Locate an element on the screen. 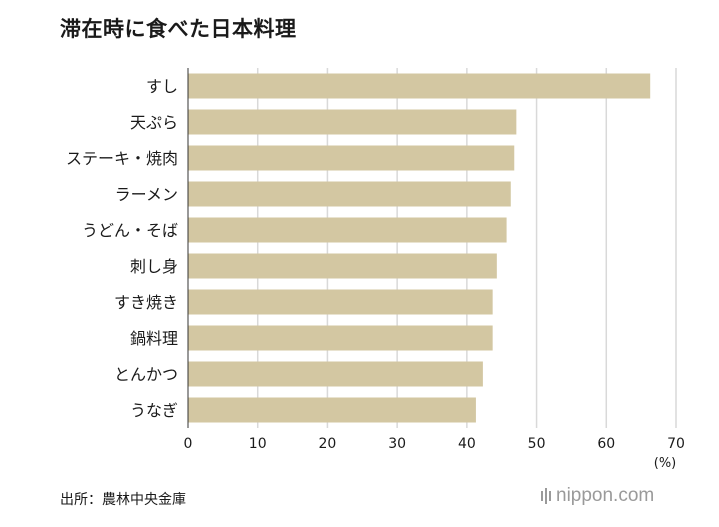  chart-title: 滞在時に食べた日本料理 is located at coordinates (178, 29).